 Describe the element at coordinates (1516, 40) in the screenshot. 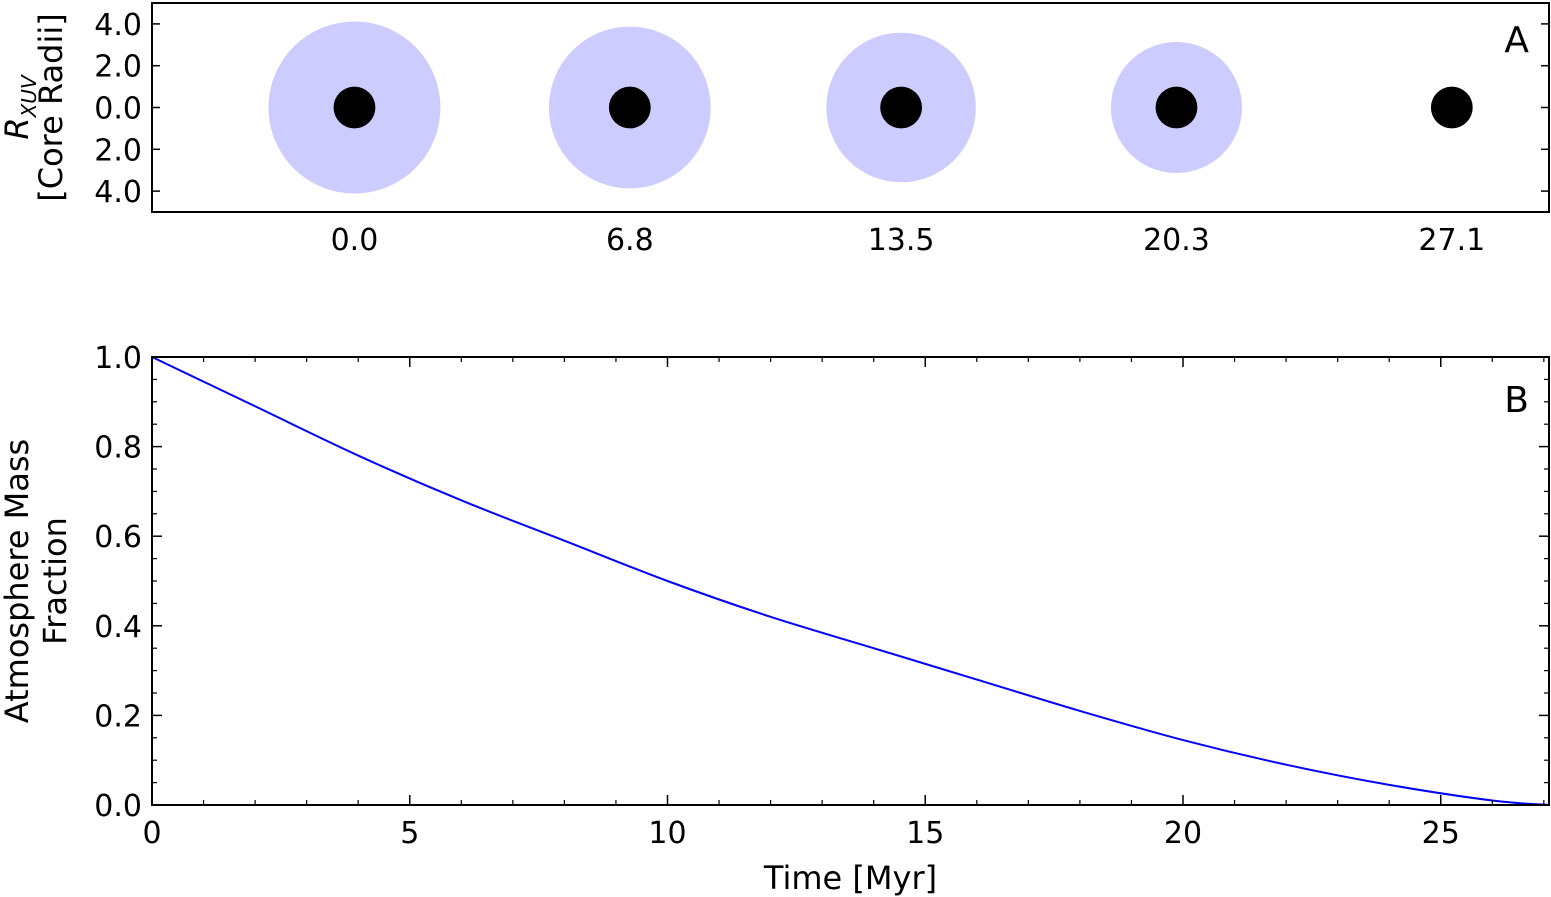

I see `panel-a-label: A` at that location.